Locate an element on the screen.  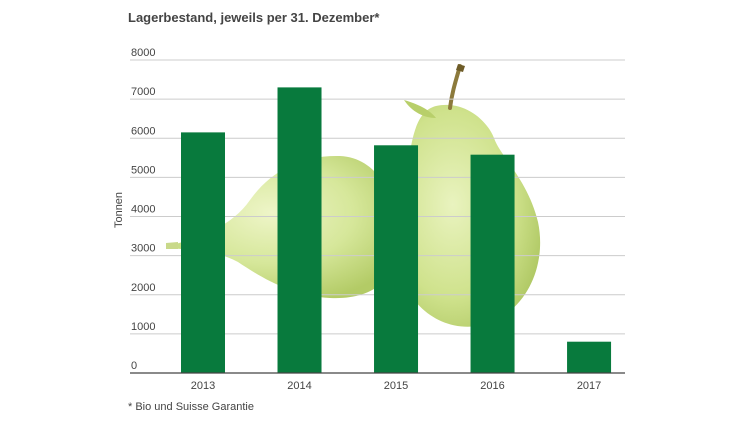
x-tick-label: 2016 is located at coordinates (492, 386).